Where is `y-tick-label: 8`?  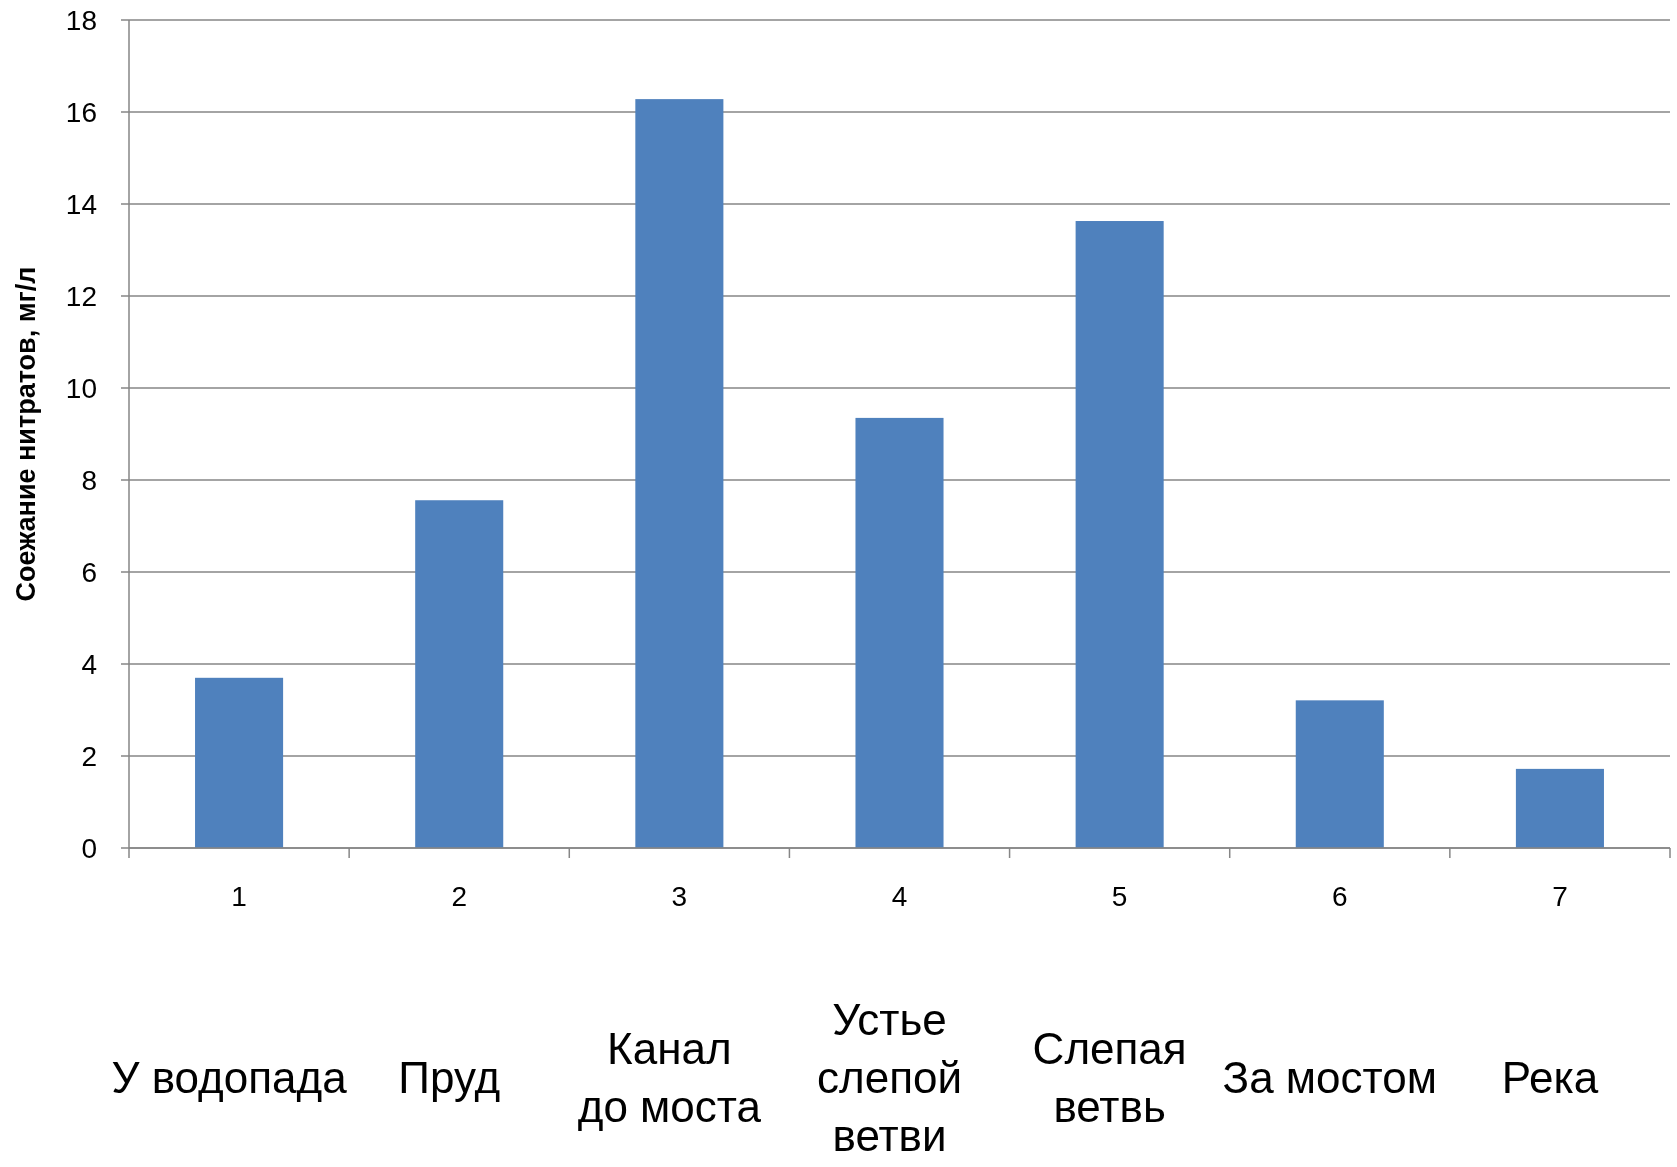
y-tick-label: 8 is located at coordinates (89, 480).